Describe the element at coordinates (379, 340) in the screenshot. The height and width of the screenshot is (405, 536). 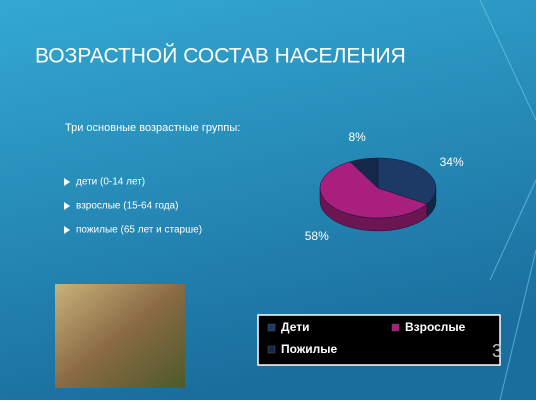
I see `legend-box` at that location.